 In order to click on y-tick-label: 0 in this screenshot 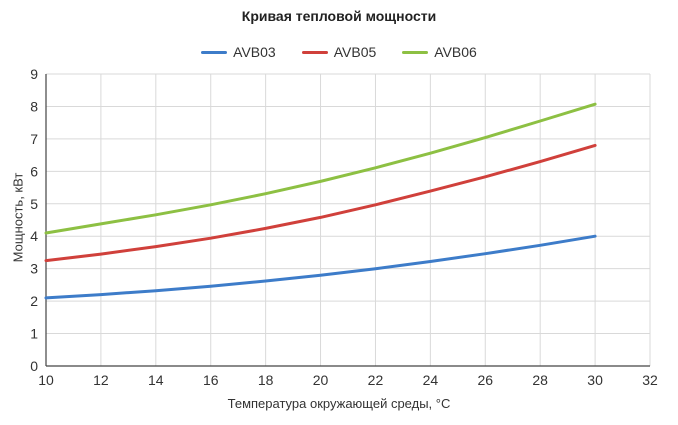, I will do `click(34, 366)`.